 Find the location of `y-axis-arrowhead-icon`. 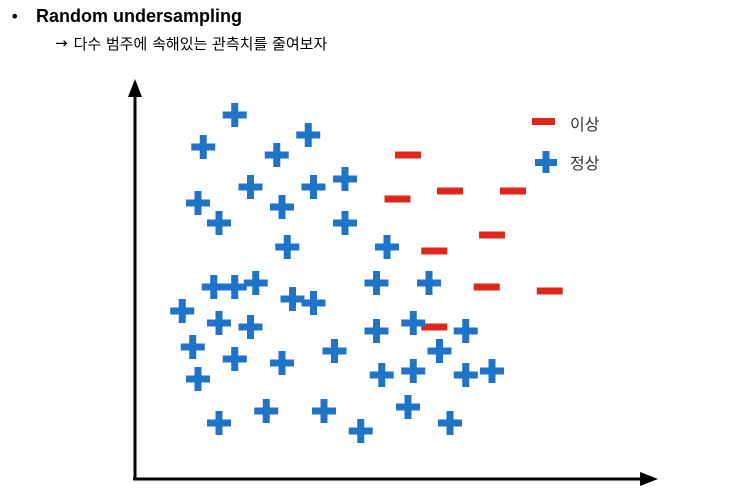

y-axis-arrowhead-icon is located at coordinates (135, 88).